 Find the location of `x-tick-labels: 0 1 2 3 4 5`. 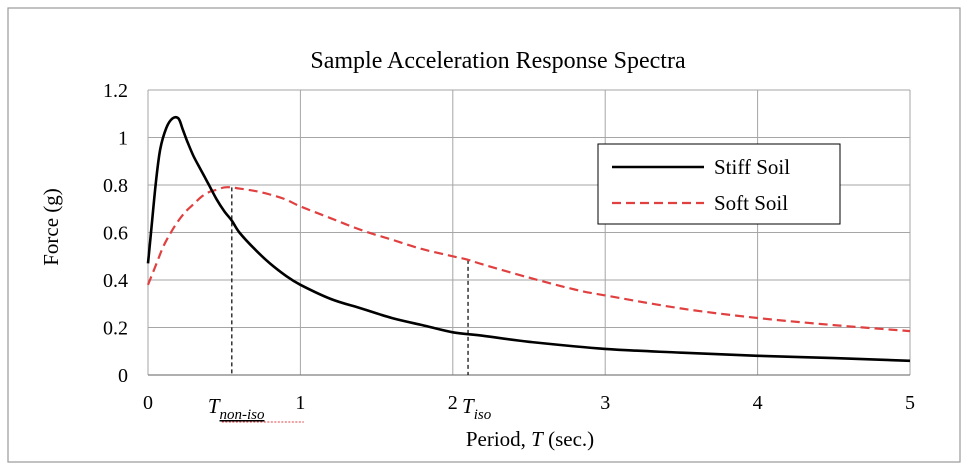

x-tick-labels: 0 1 2 3 4 5 is located at coordinates (529, 403).